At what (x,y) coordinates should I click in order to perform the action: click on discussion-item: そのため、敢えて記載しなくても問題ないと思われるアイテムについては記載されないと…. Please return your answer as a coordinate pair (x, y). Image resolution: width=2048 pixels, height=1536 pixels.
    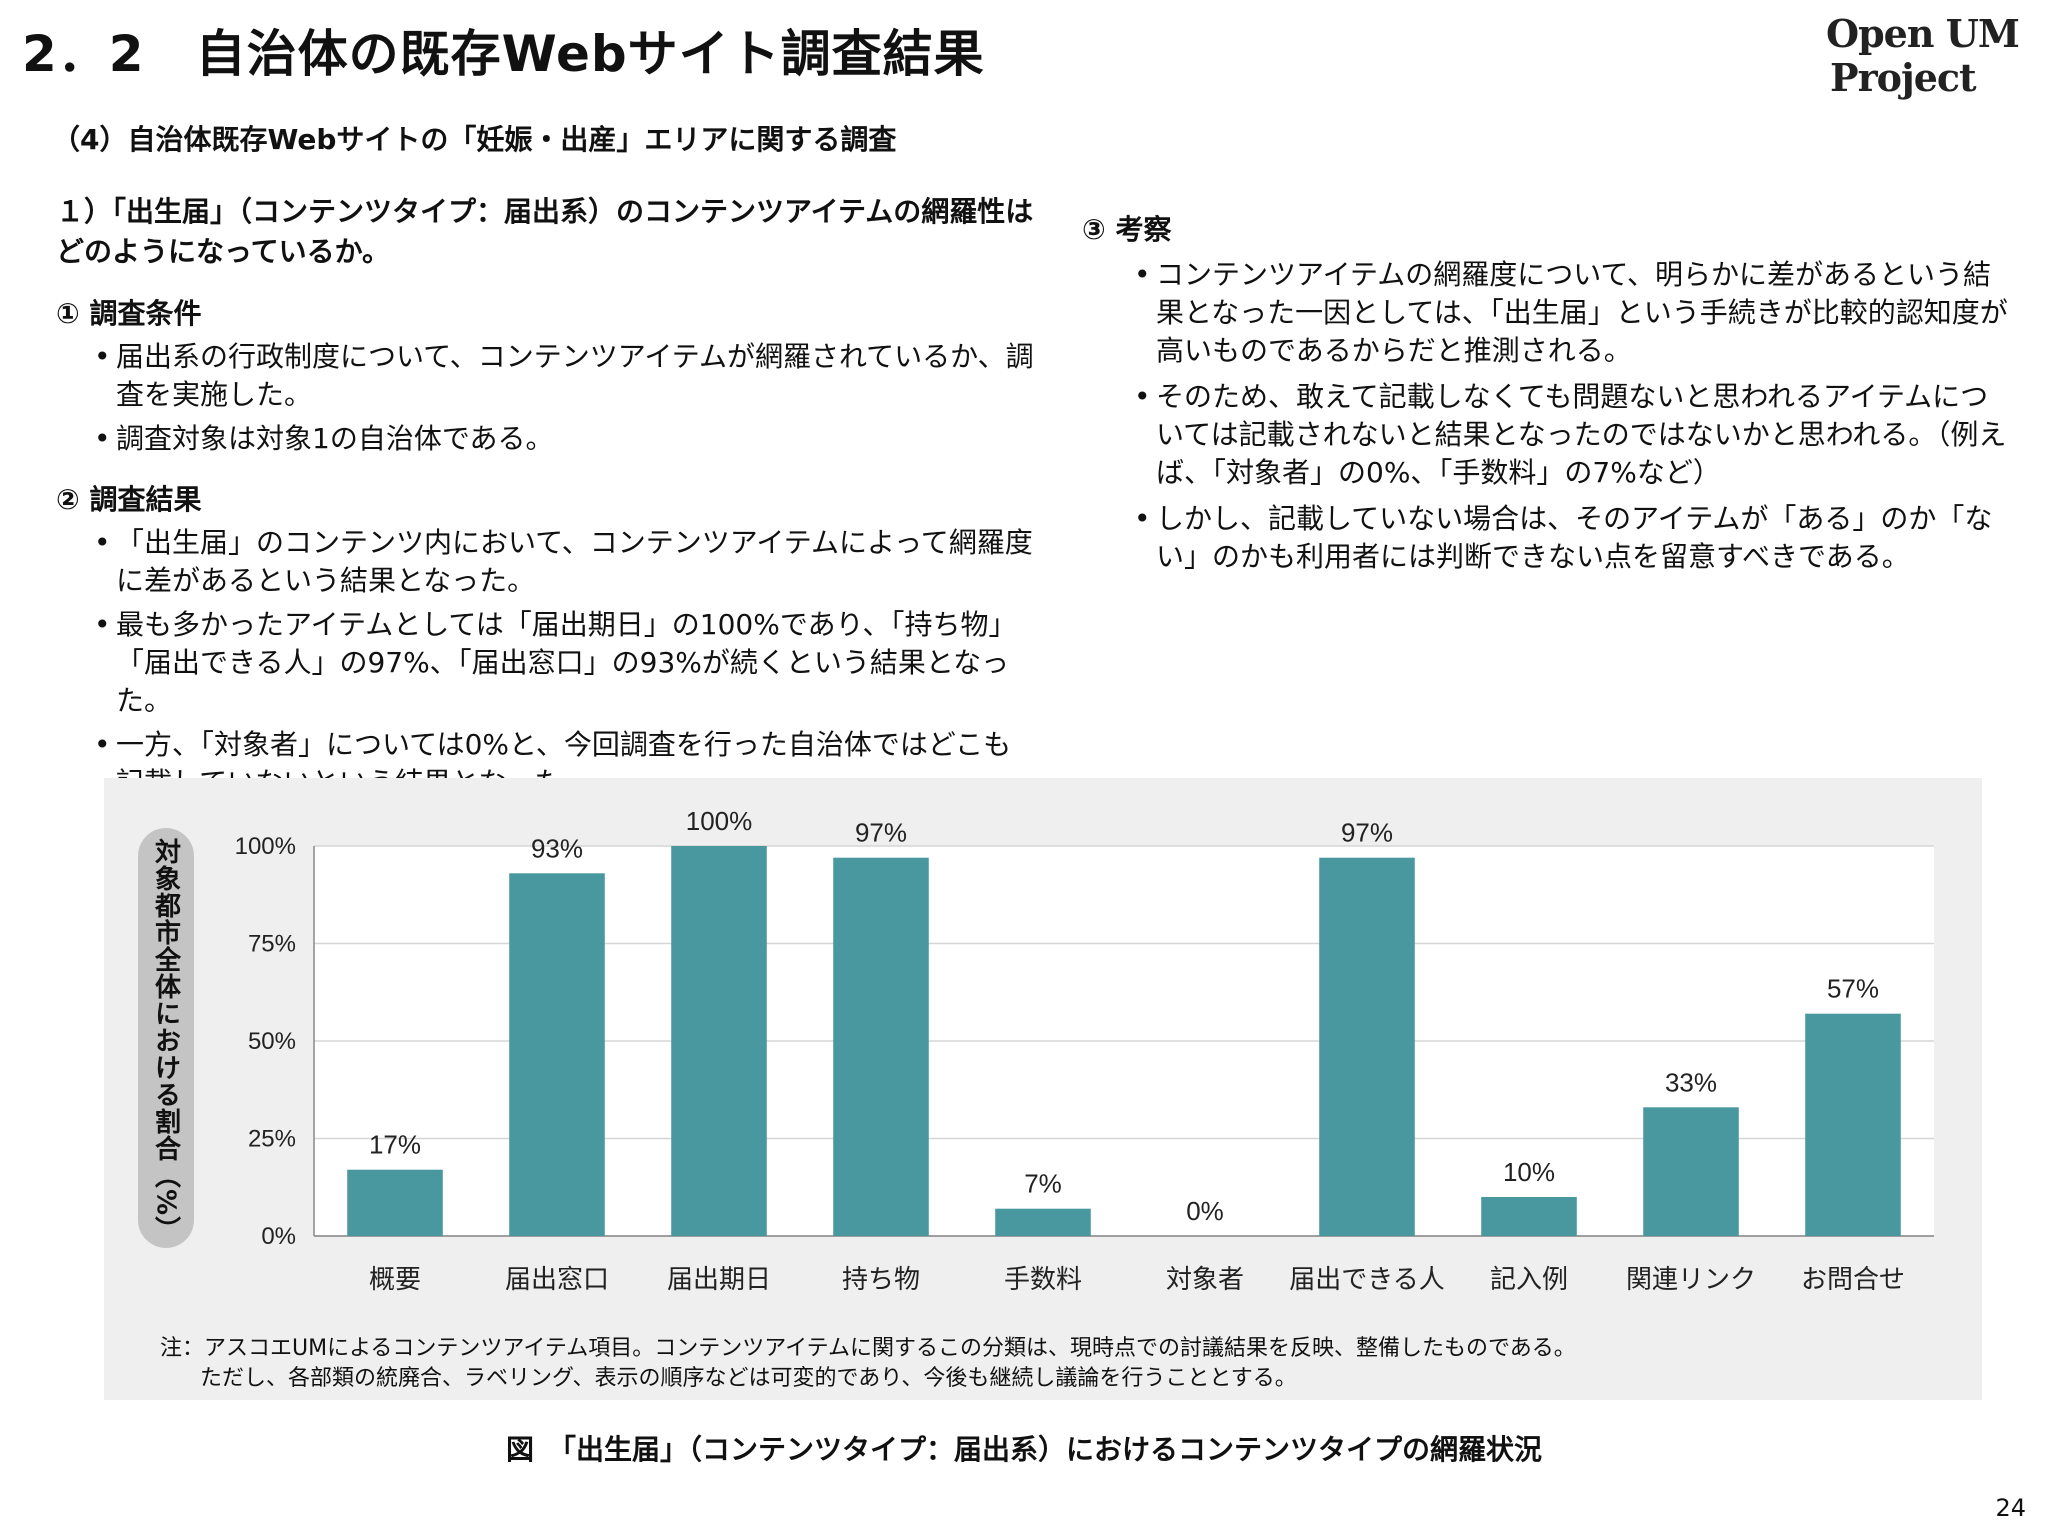
    Looking at the image, I should click on (1573, 435).